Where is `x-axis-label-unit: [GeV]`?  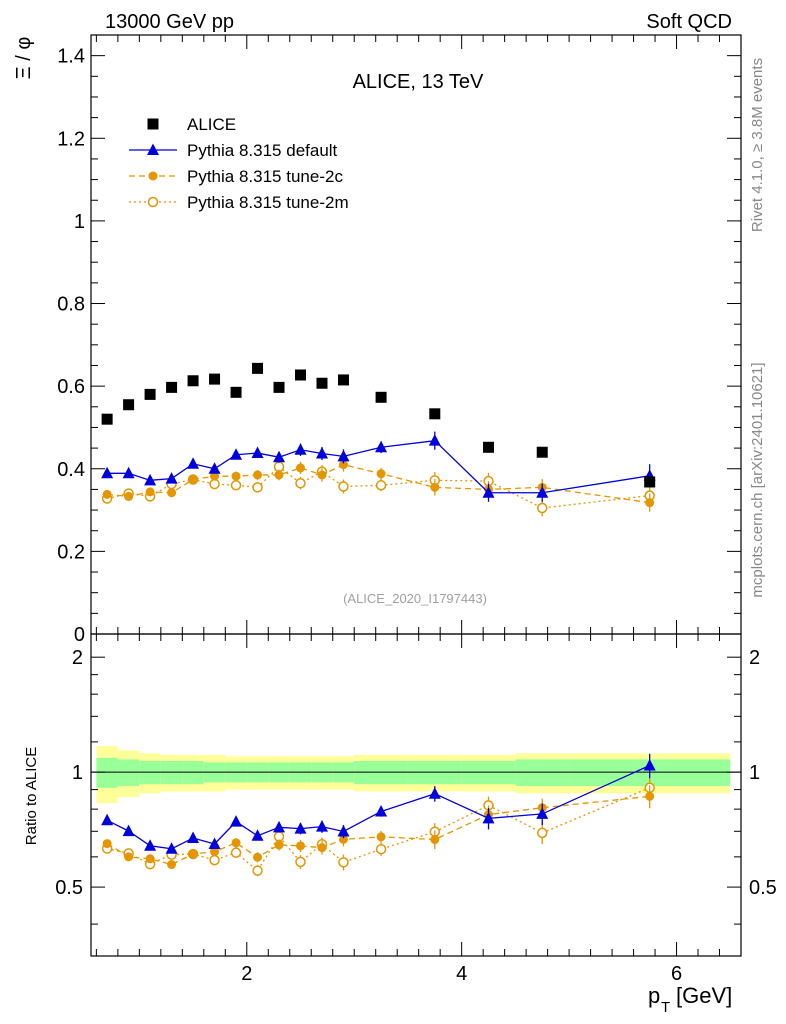 x-axis-label-unit: [GeV] is located at coordinates (704, 995).